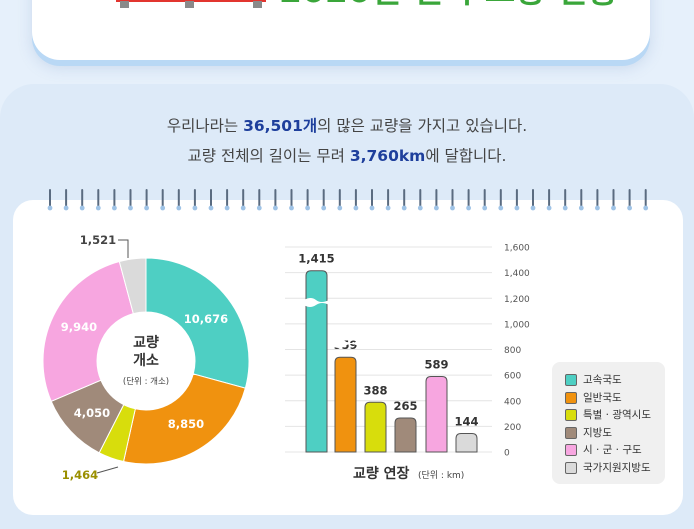  I want to click on notebook-rings, so click(348, 200).